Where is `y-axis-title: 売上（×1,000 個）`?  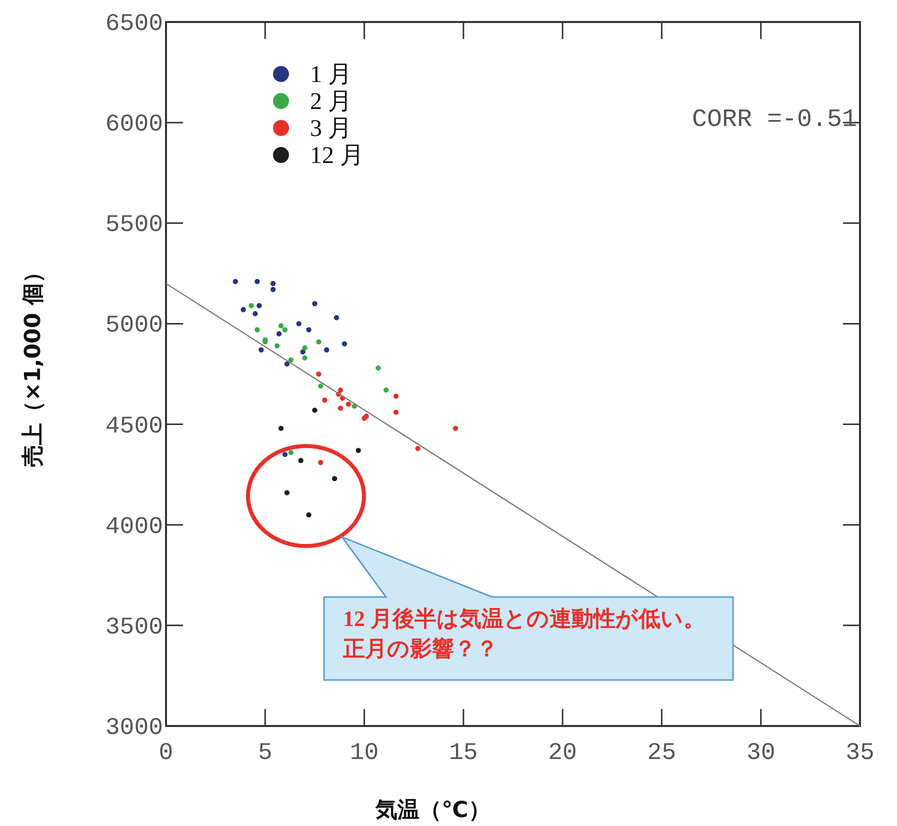 y-axis-title: 売上（×1,000 個） is located at coordinates (33, 364).